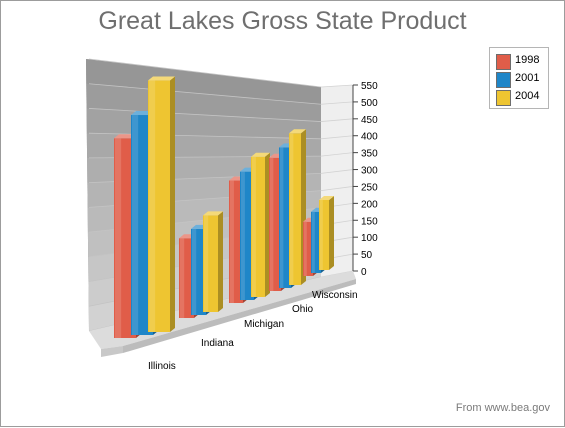 The height and width of the screenshot is (428, 565). What do you see at coordinates (162, 366) in the screenshot?
I see `x-tick-label: Illinois` at bounding box center [162, 366].